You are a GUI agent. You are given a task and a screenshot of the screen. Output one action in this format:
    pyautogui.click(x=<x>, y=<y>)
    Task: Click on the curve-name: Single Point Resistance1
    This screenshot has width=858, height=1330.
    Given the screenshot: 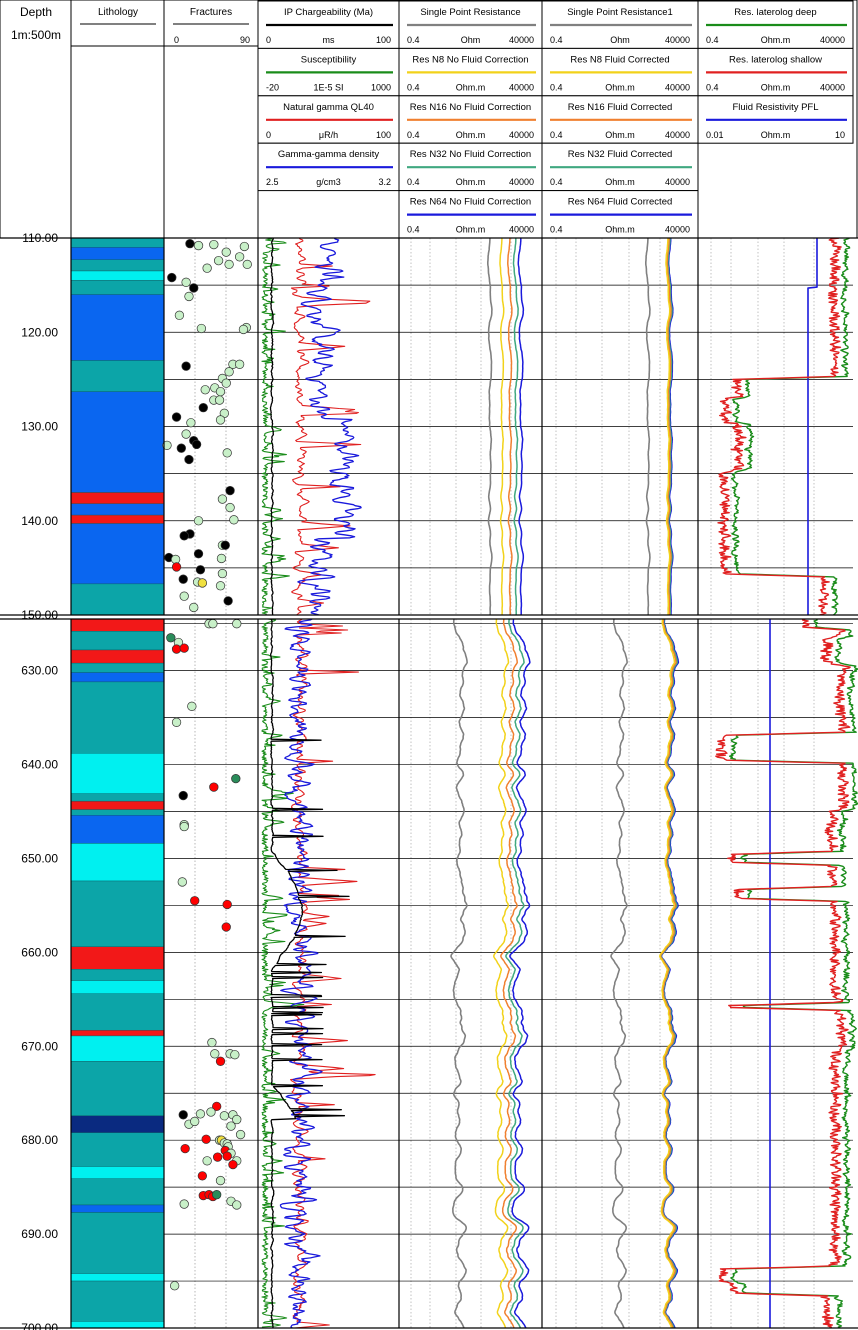 What is the action you would take?
    pyautogui.click(x=620, y=12)
    